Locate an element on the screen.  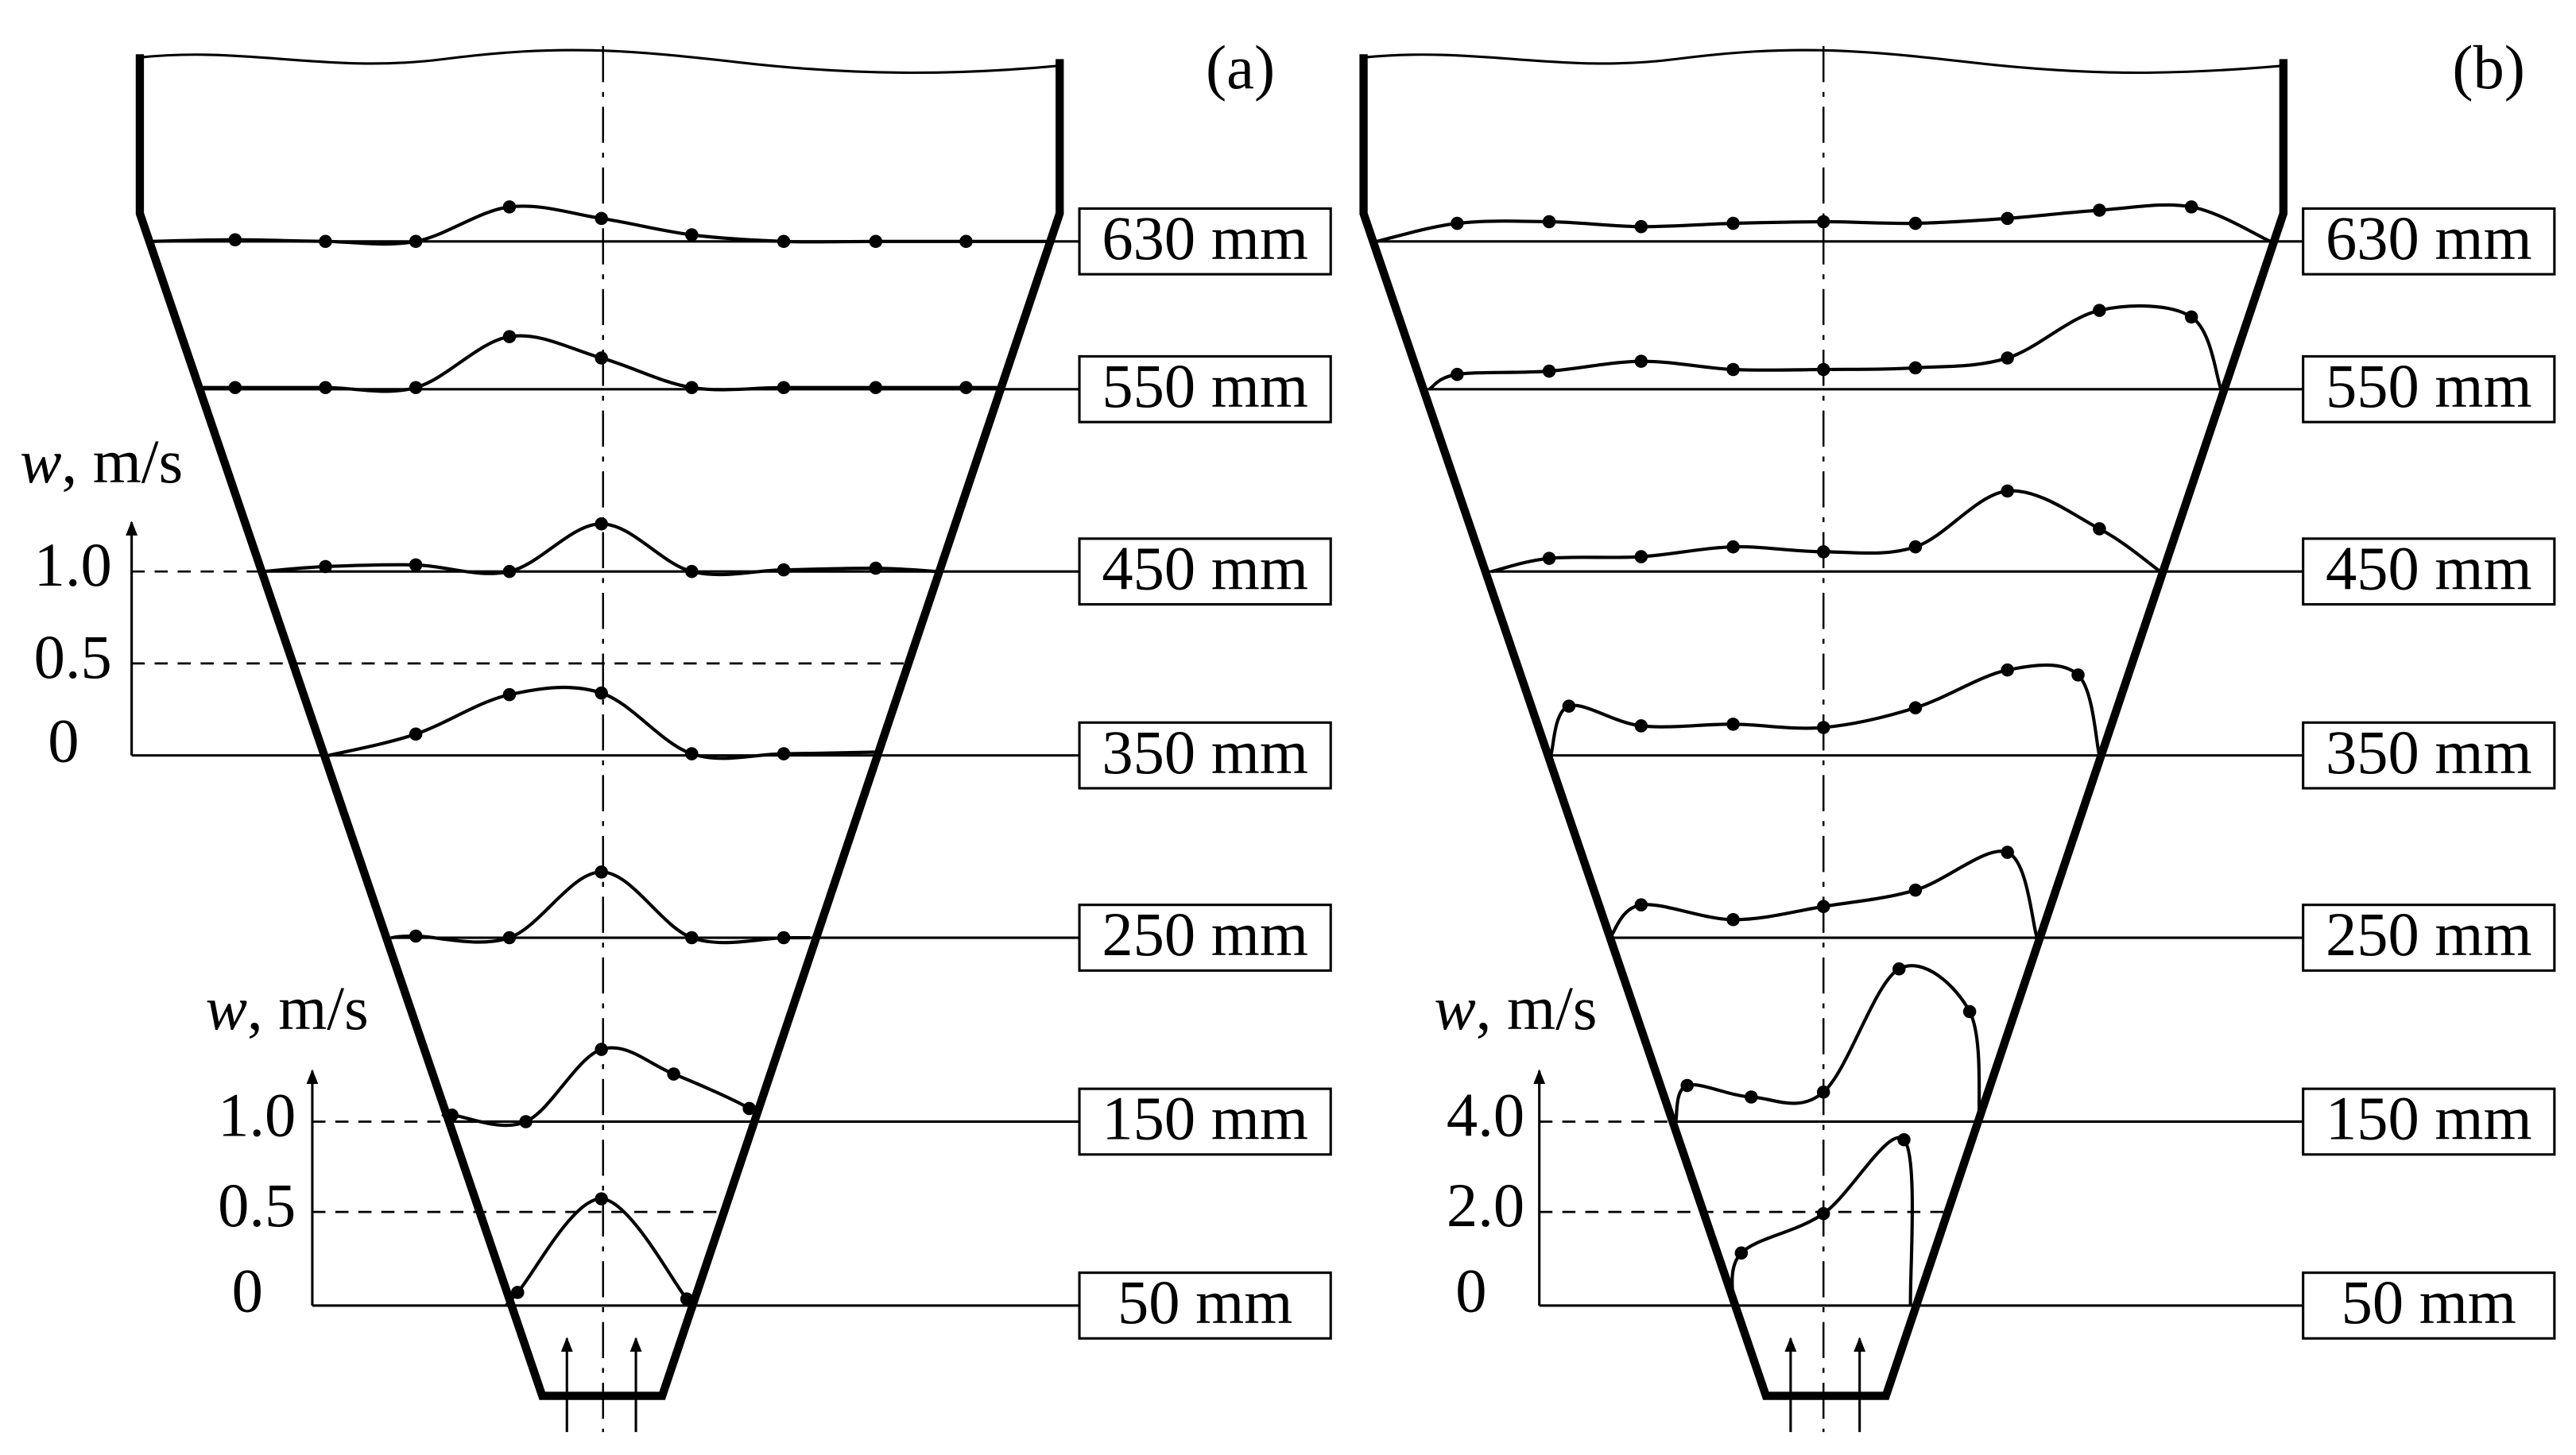
level-label: 50 mm is located at coordinates (2429, 1302).